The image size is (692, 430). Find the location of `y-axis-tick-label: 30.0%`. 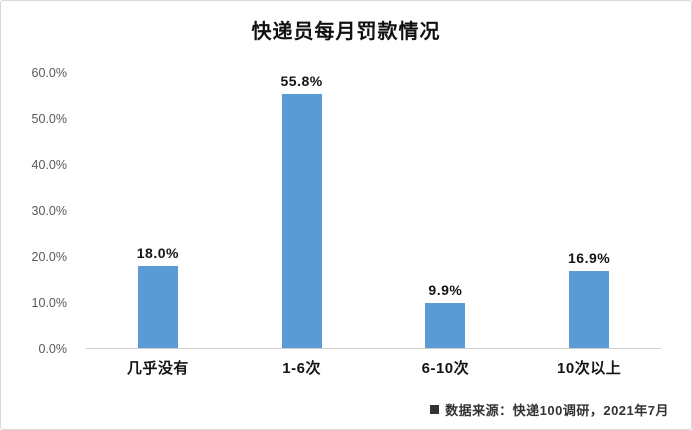

y-axis-tick-label: 30.0% is located at coordinates (49, 211).